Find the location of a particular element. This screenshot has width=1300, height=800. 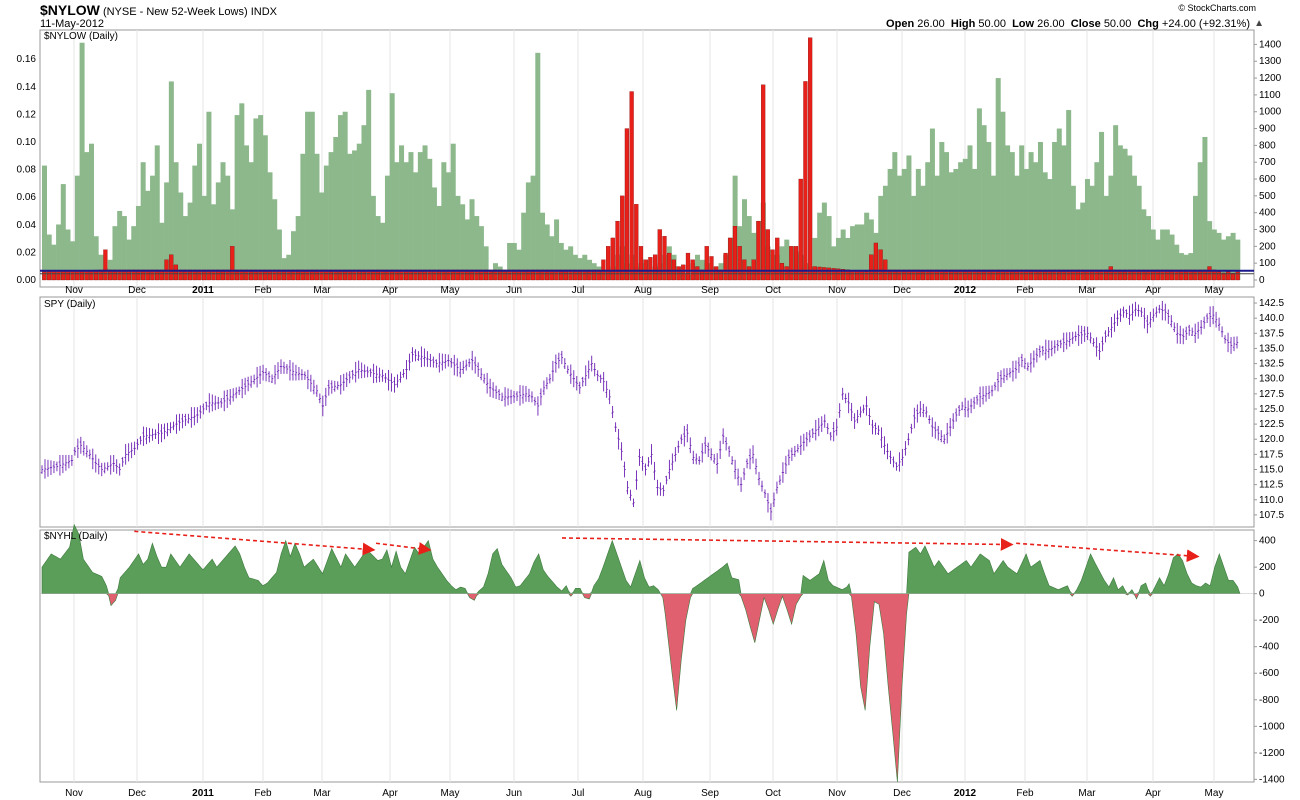

x-tick-label: Jun is located at coordinates (514, 290).